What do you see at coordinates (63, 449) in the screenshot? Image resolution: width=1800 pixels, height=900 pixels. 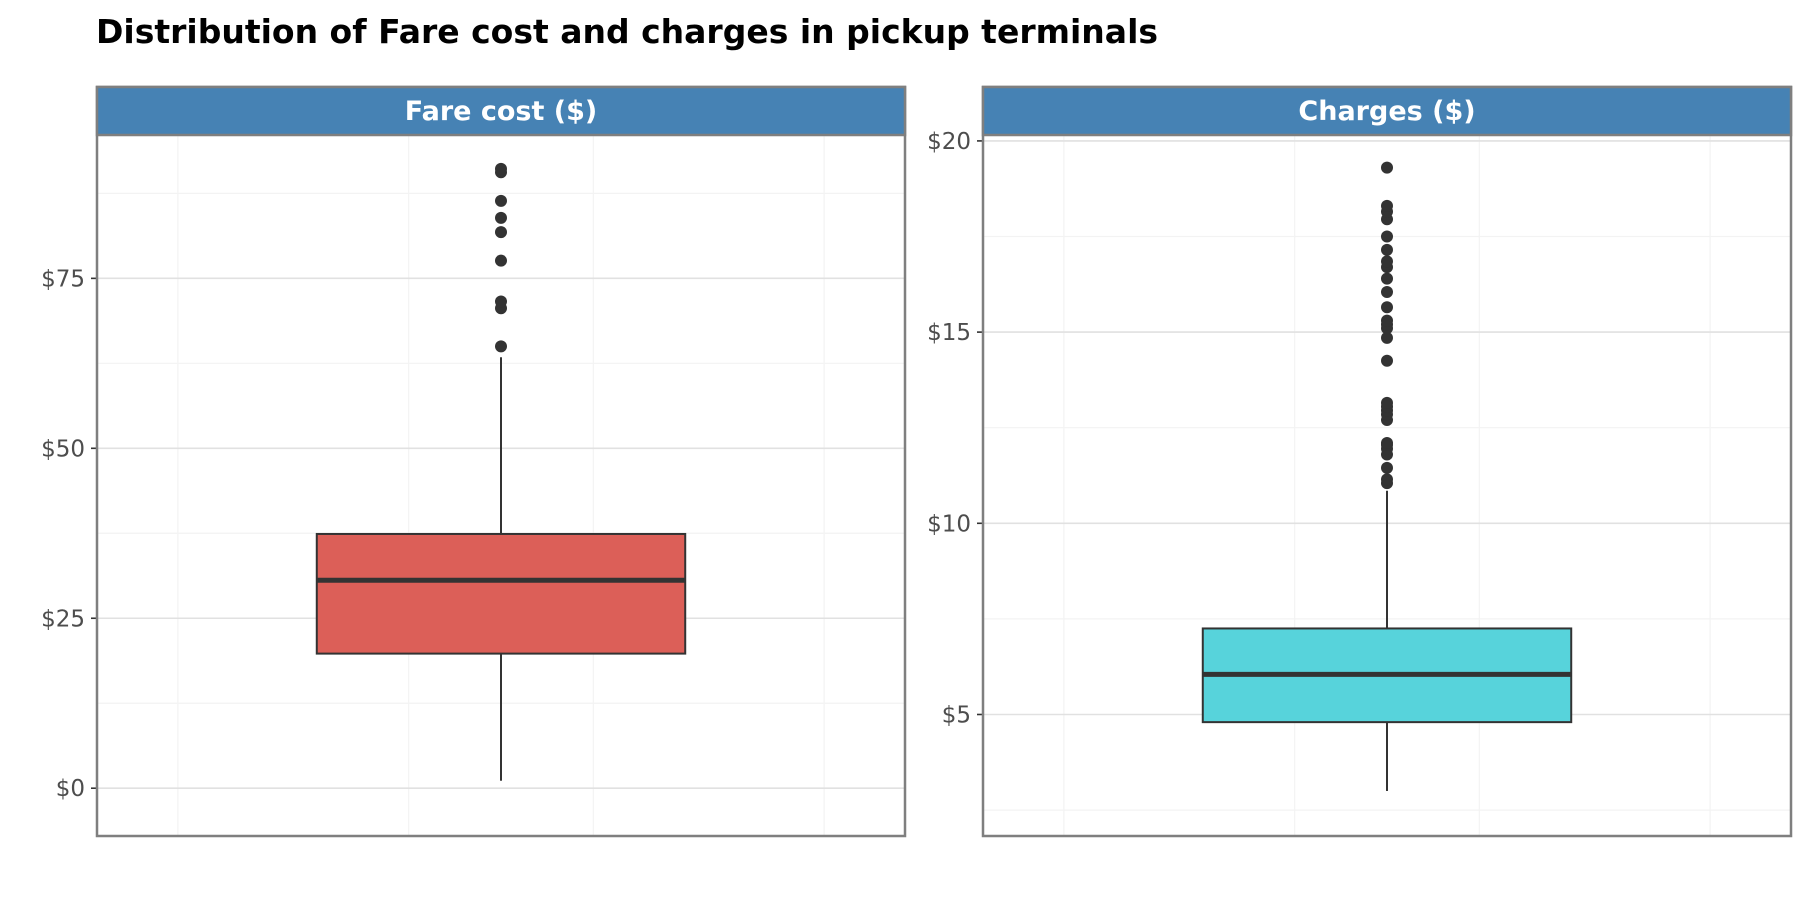 I see `y-tick-label: $50` at bounding box center [63, 449].